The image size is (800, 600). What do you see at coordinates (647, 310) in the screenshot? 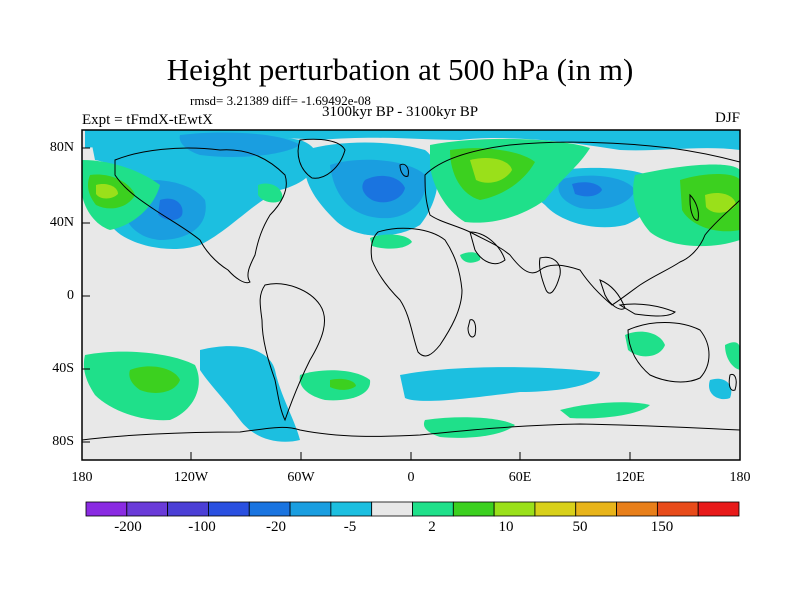
I see `coast-indonesia` at bounding box center [647, 310].